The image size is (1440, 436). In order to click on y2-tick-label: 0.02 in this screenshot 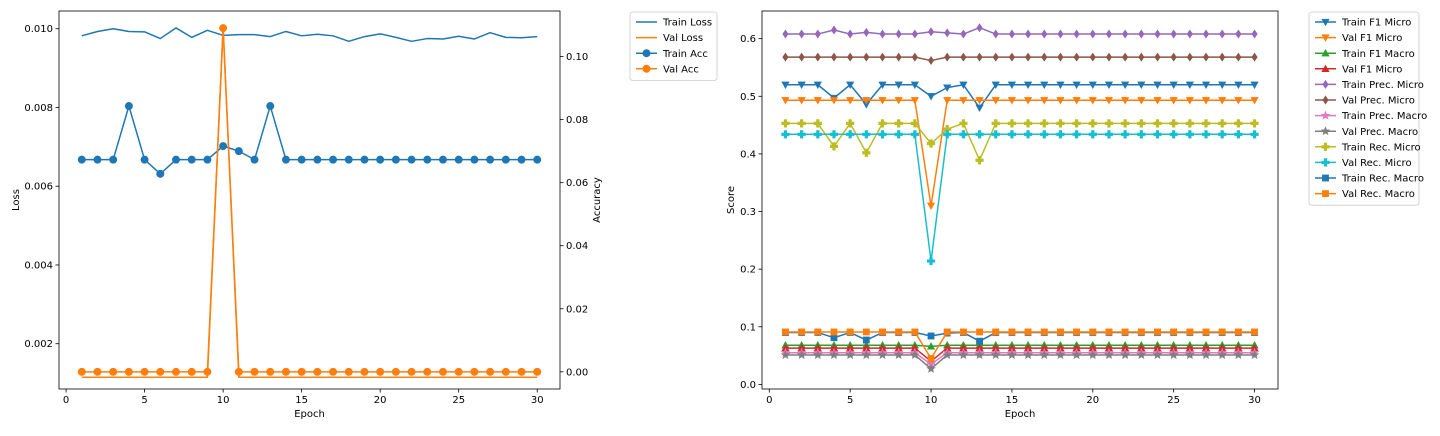, I will do `click(577, 309)`.